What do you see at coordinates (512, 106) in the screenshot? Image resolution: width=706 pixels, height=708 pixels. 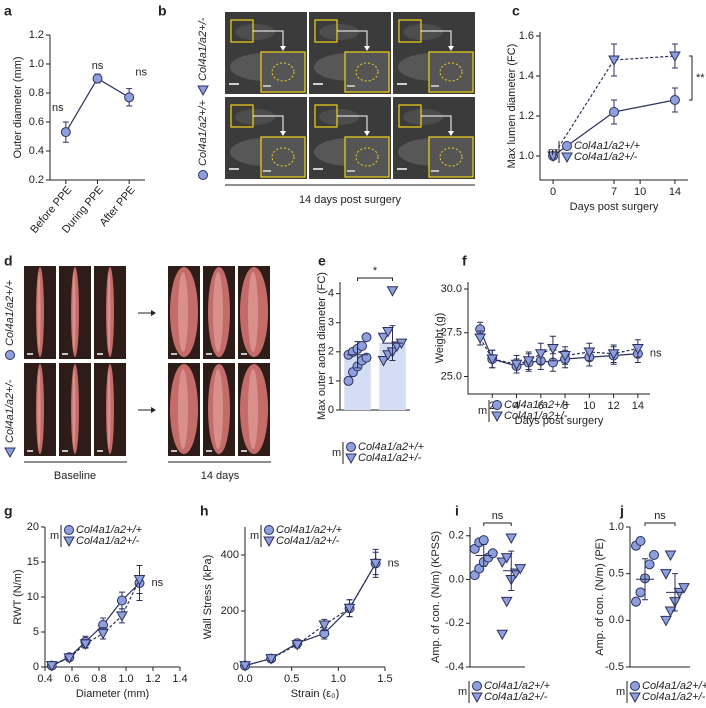 I see `y-axis-label: Max lumen diameter (FC)` at bounding box center [512, 106].